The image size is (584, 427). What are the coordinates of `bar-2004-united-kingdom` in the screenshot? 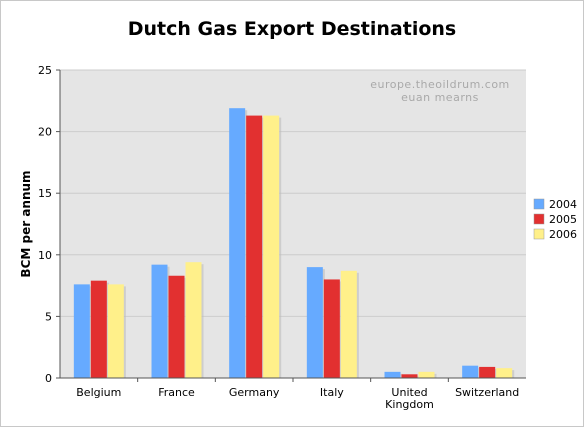 It's located at (392, 374).